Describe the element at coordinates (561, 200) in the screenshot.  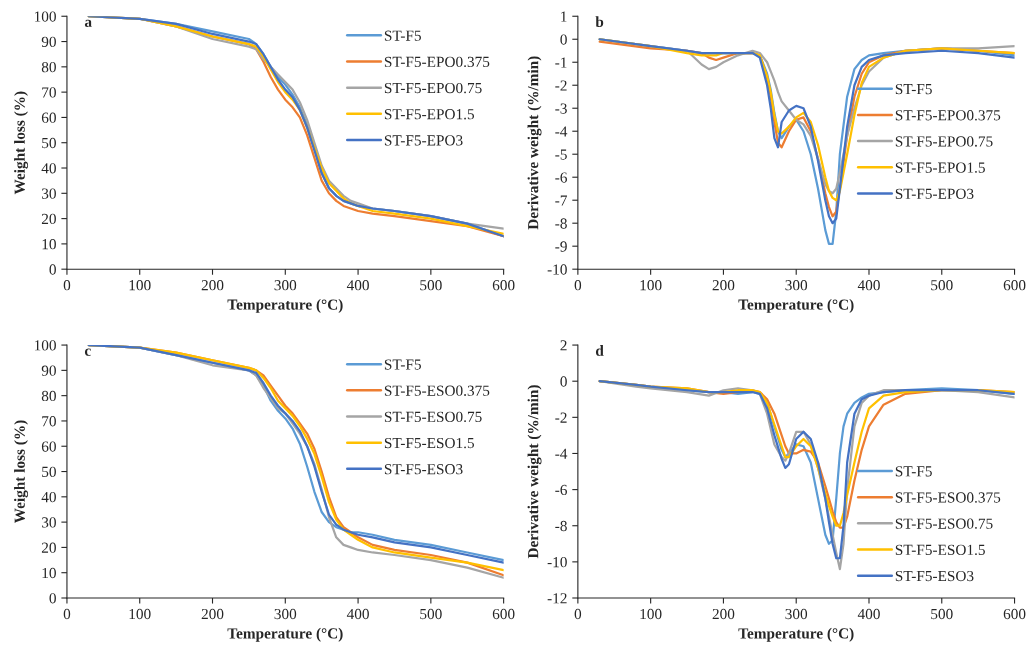
I see `y-tick-label: -7` at that location.